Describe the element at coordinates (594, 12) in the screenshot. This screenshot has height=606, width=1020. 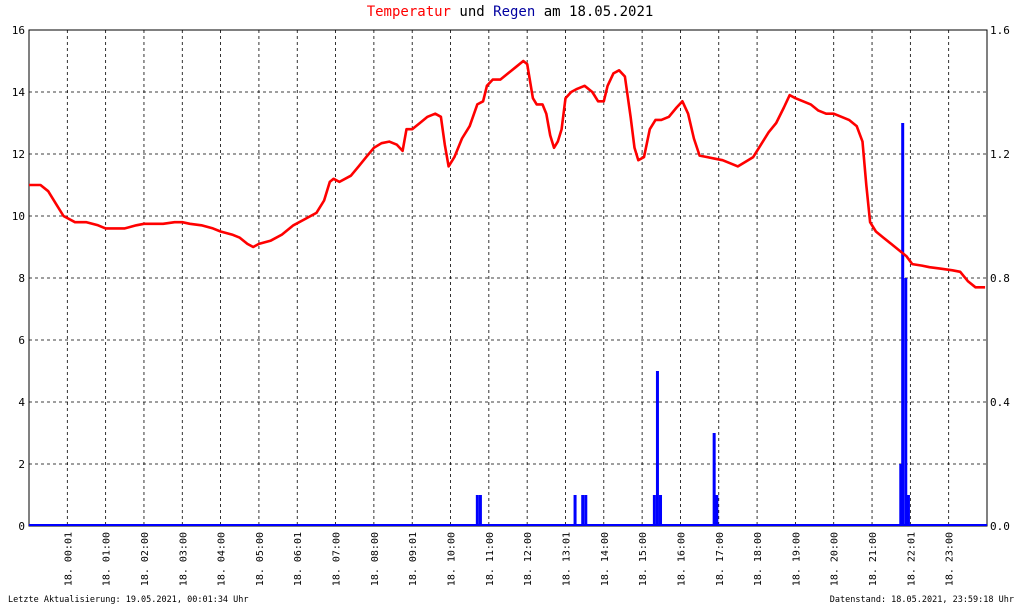
I see `title-date: am 18.05.2021` at that location.